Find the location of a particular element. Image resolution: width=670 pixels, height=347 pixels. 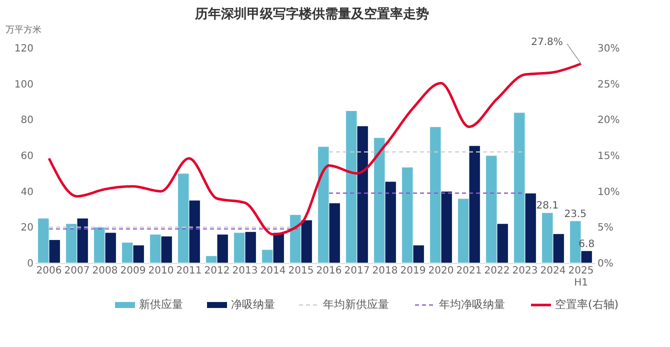

x-tick-label: 2020 is located at coordinates (441, 271).